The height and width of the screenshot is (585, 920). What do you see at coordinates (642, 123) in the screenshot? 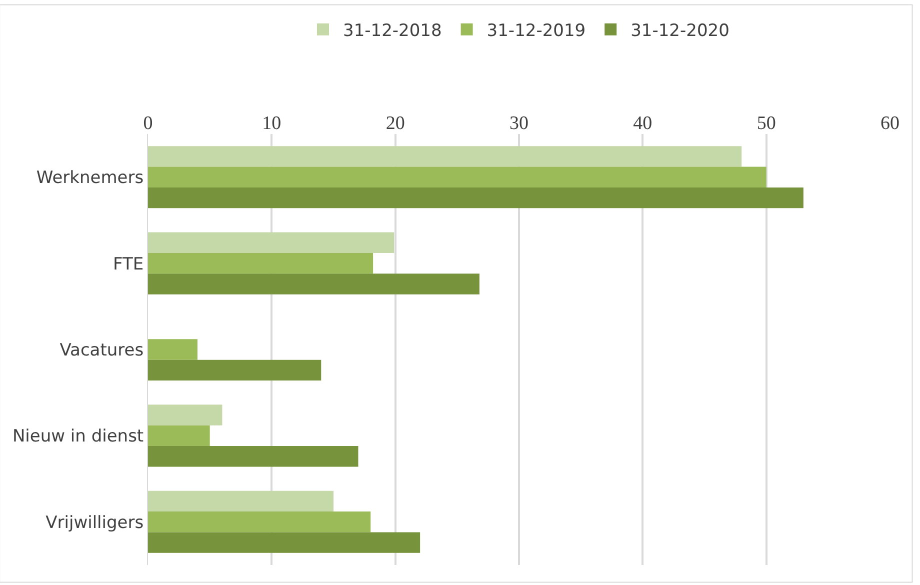
I see `x-tick-label: 40` at bounding box center [642, 123].